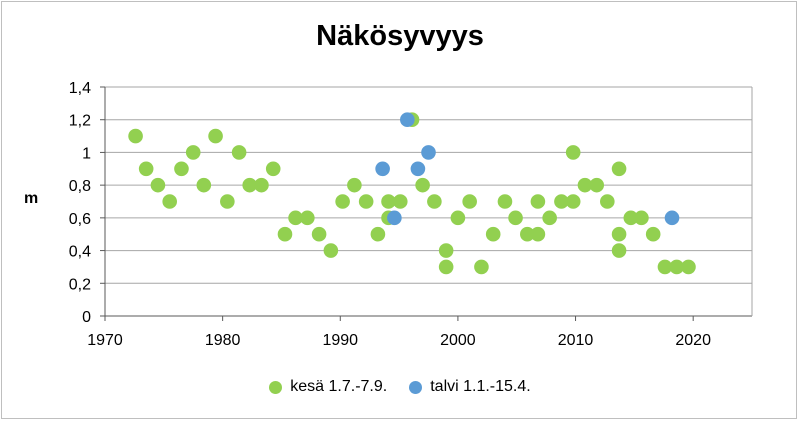 Image resolution: width=800 pixels, height=422 pixels. I want to click on y-axis-label: m, so click(31, 198).